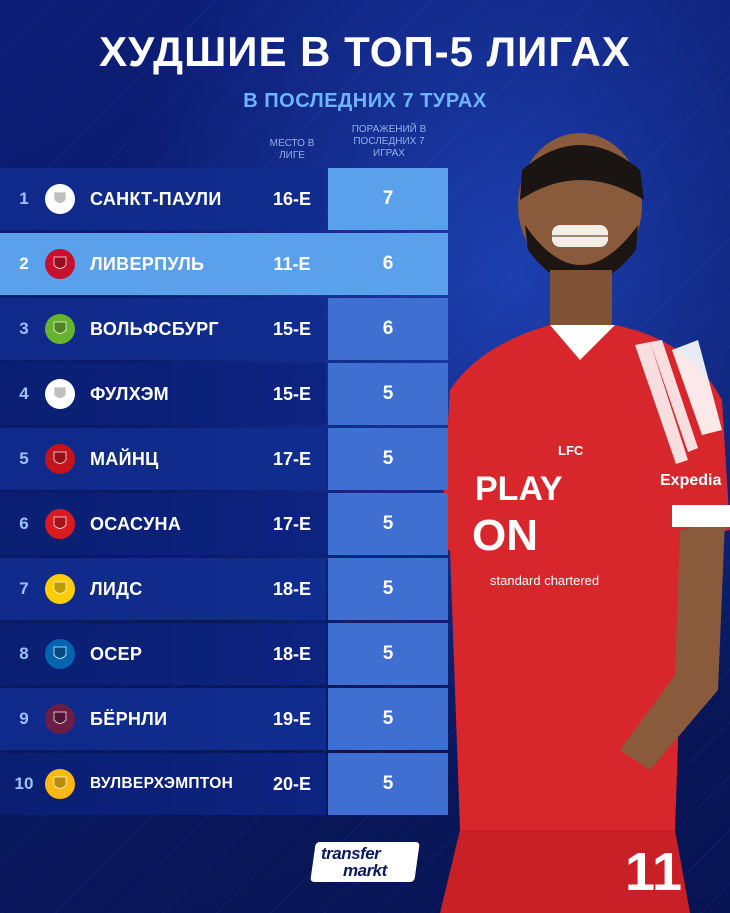  I want to click on row-team-name: ФУЛХЭМ, so click(129, 393).